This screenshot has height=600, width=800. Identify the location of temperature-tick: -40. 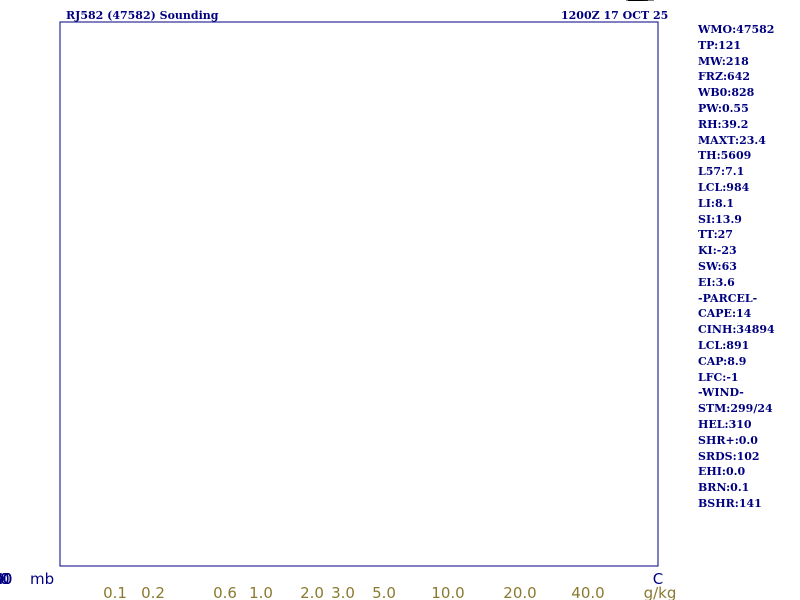
(6, 579).